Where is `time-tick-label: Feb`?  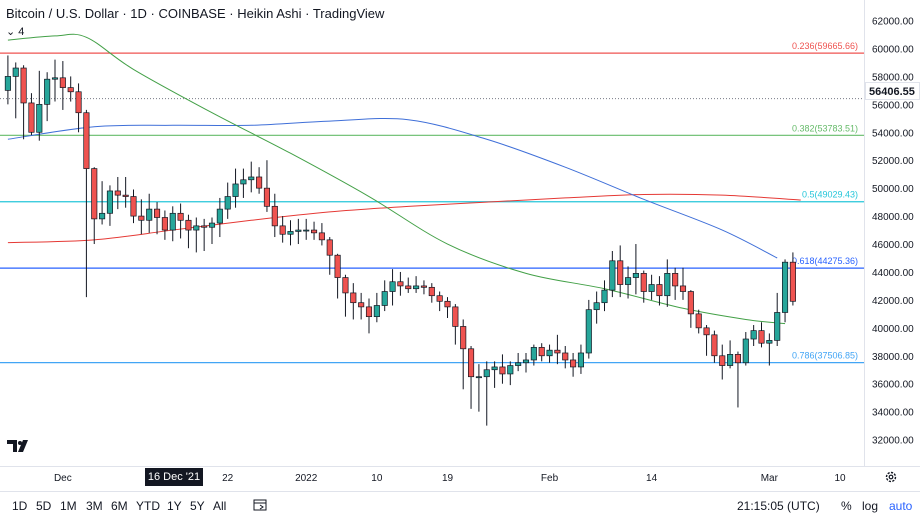 time-tick-label: Feb is located at coordinates (550, 478).